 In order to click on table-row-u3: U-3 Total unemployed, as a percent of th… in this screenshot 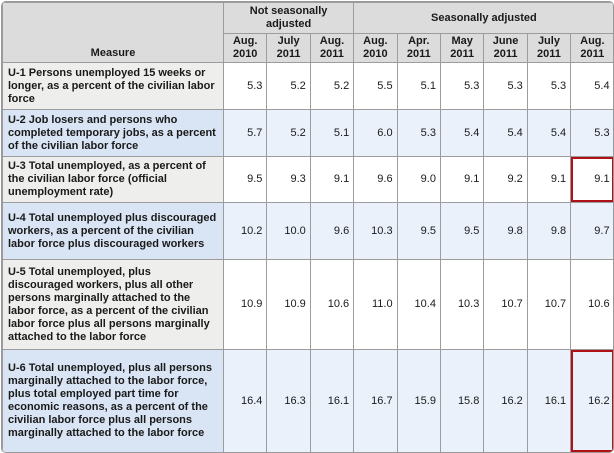, I will do `click(307, 179)`.